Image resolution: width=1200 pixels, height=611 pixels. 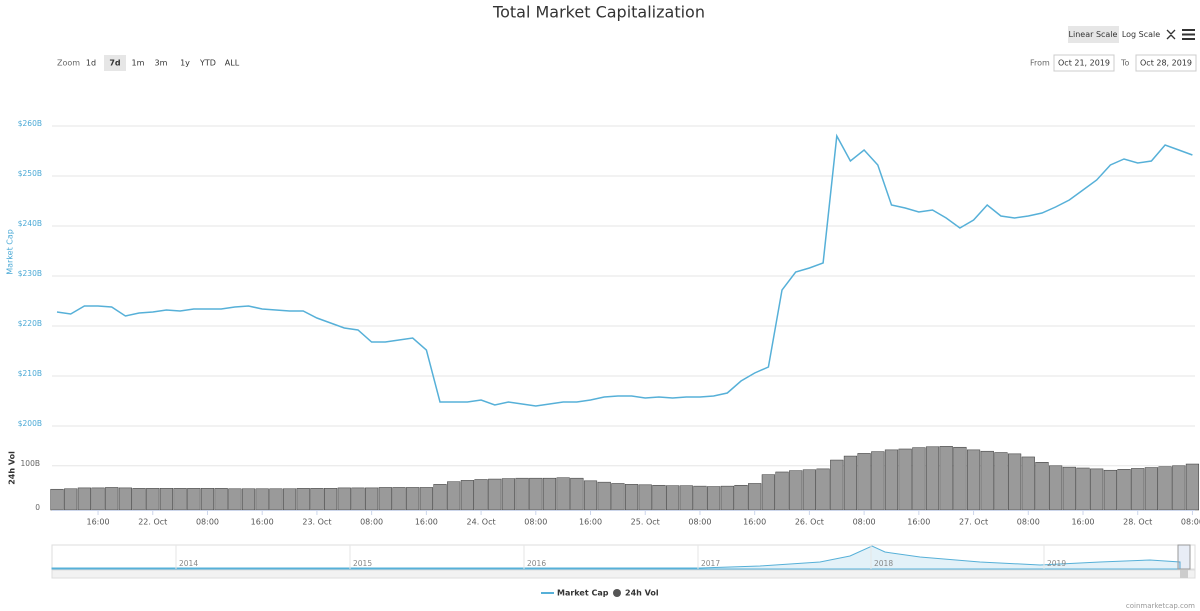 What do you see at coordinates (973, 522) in the screenshot?
I see `x-tick-label: 27. Oct` at bounding box center [973, 522].